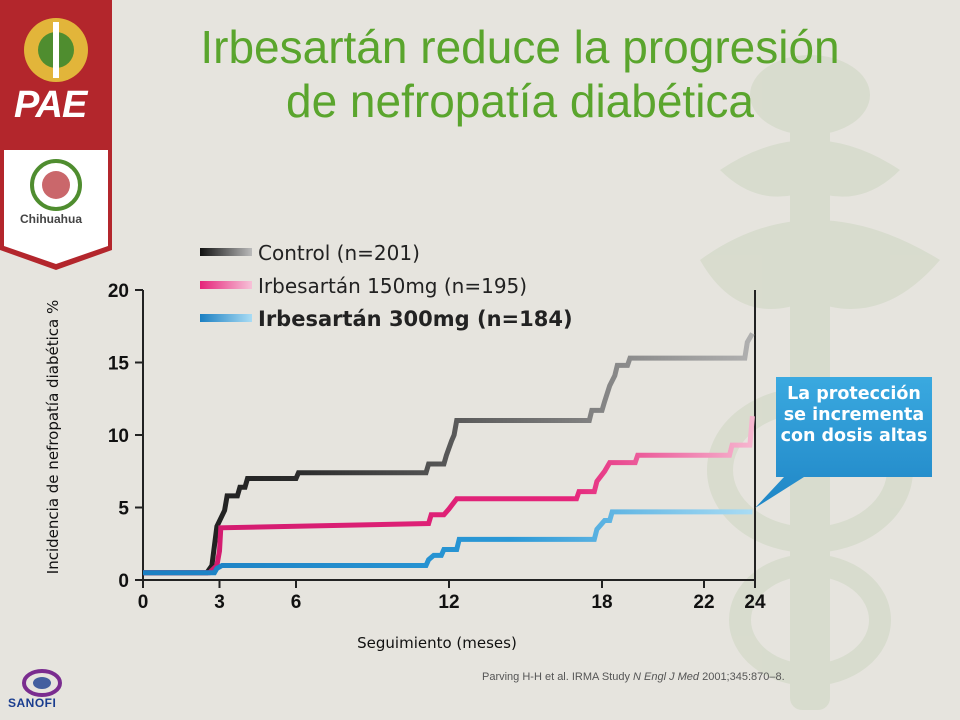 Image resolution: width=960 pixels, height=720 pixels. What do you see at coordinates (601, 602) in the screenshot?
I see `x-tick-label: 18` at bounding box center [601, 602].